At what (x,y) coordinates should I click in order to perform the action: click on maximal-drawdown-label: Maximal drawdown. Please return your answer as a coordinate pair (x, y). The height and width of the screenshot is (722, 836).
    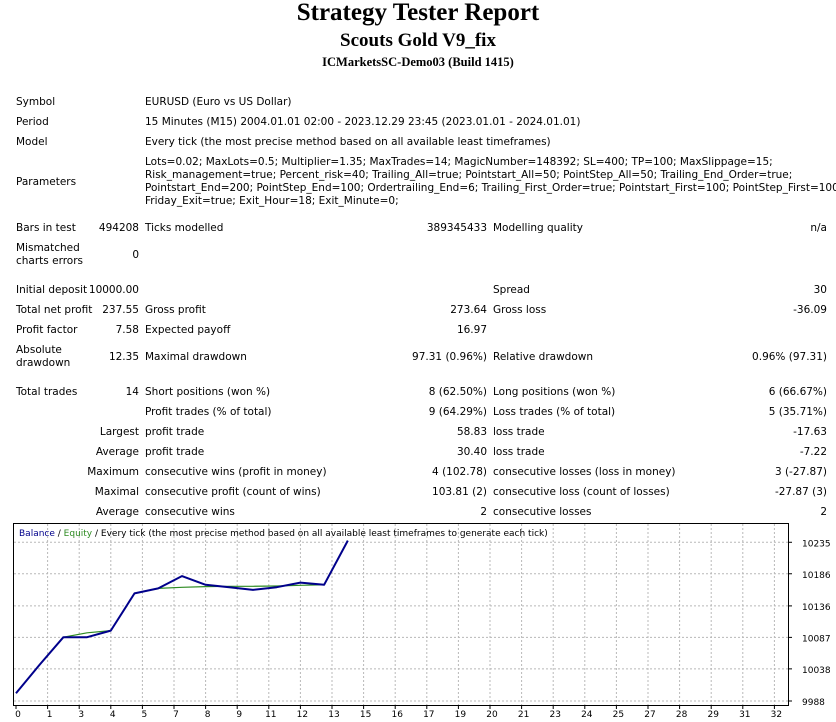
    Looking at the image, I should click on (196, 357).